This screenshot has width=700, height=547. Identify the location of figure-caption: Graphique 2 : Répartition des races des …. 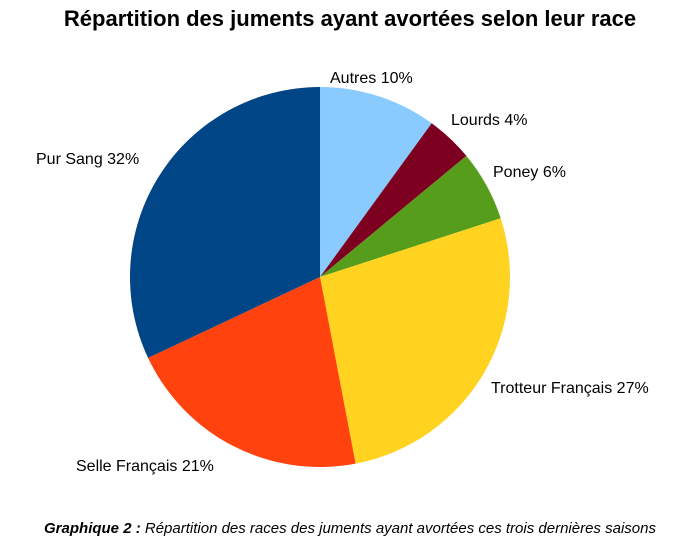
(350, 529).